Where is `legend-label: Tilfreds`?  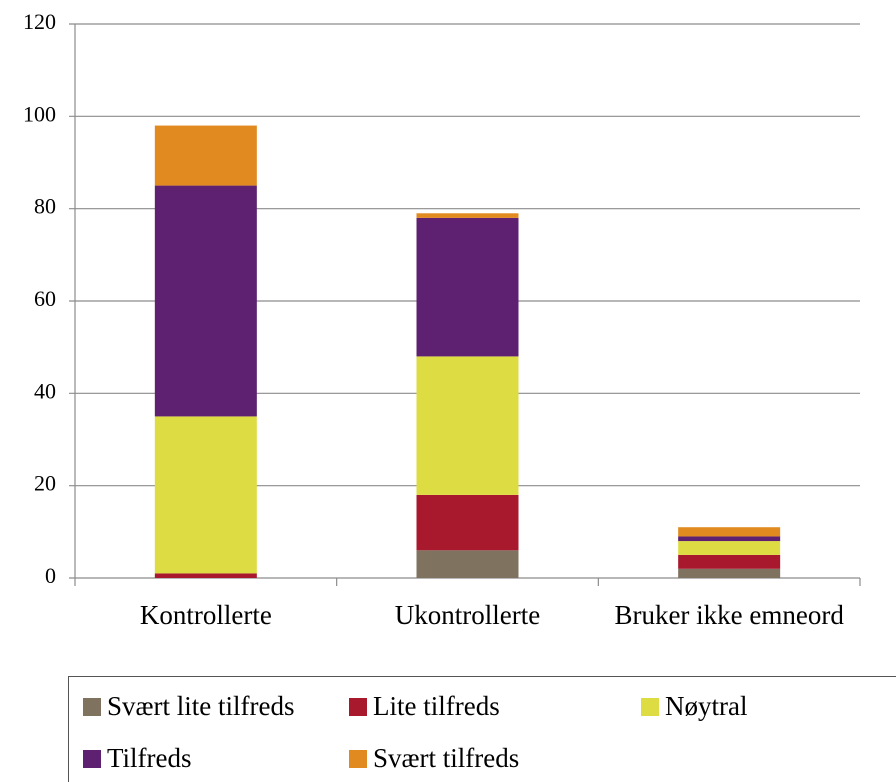 legend-label: Tilfreds is located at coordinates (149, 758).